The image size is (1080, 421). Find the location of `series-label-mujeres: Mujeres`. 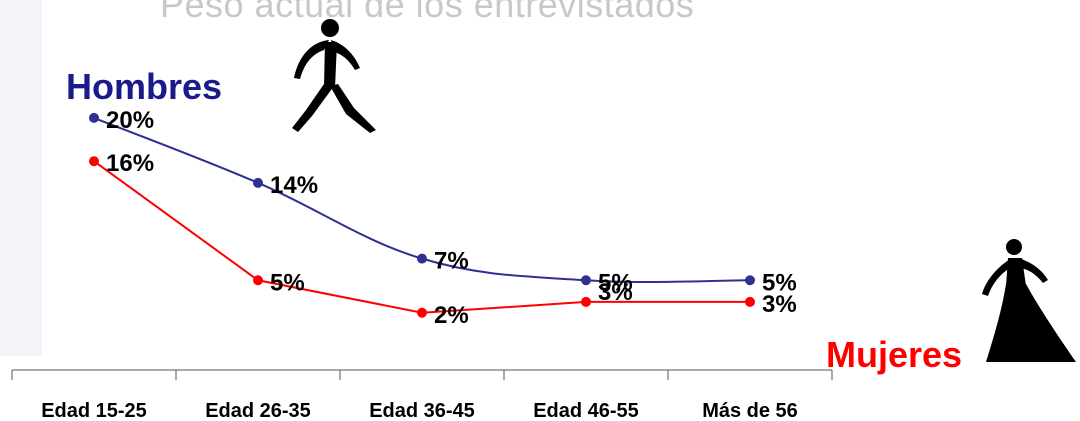

series-label-mujeres: Mujeres is located at coordinates (894, 354).